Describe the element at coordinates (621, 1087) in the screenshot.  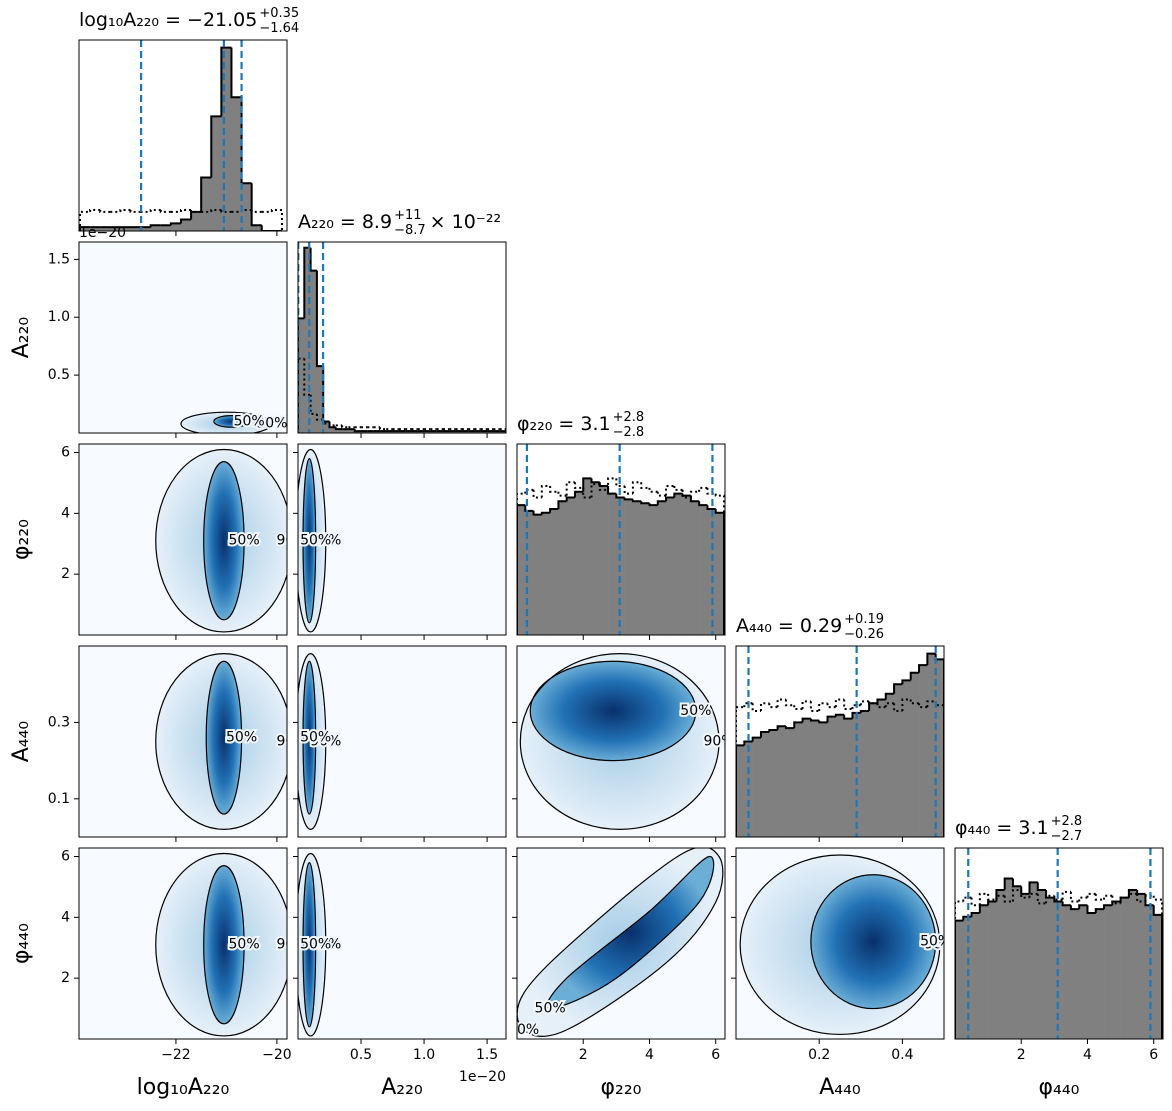
I see `x-axis-label: φ₂₂₀` at that location.